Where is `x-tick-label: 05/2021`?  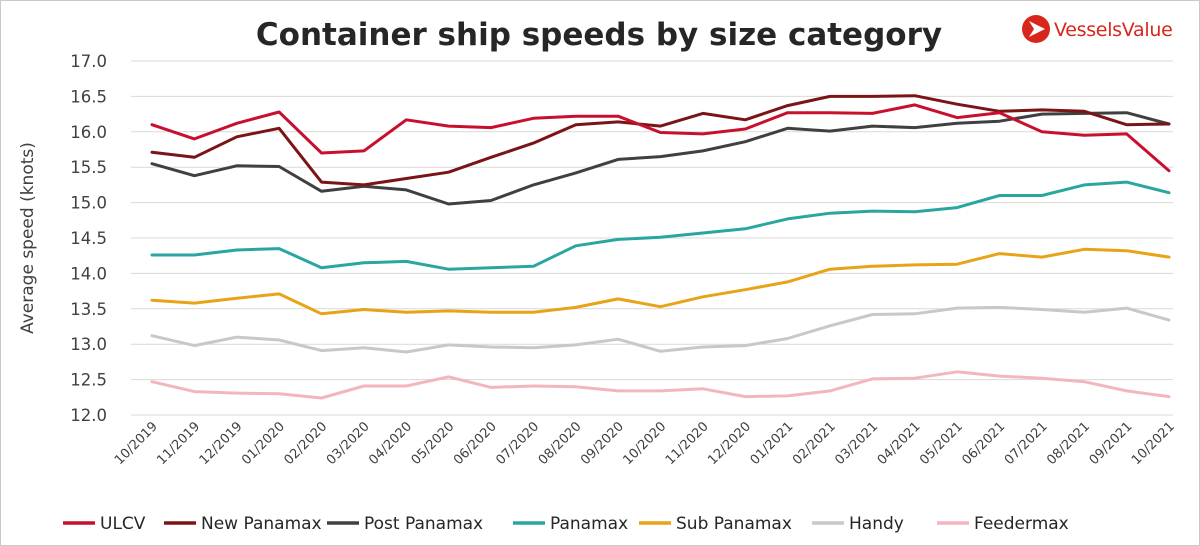 x-tick-label: 05/2021 is located at coordinates (941, 443).